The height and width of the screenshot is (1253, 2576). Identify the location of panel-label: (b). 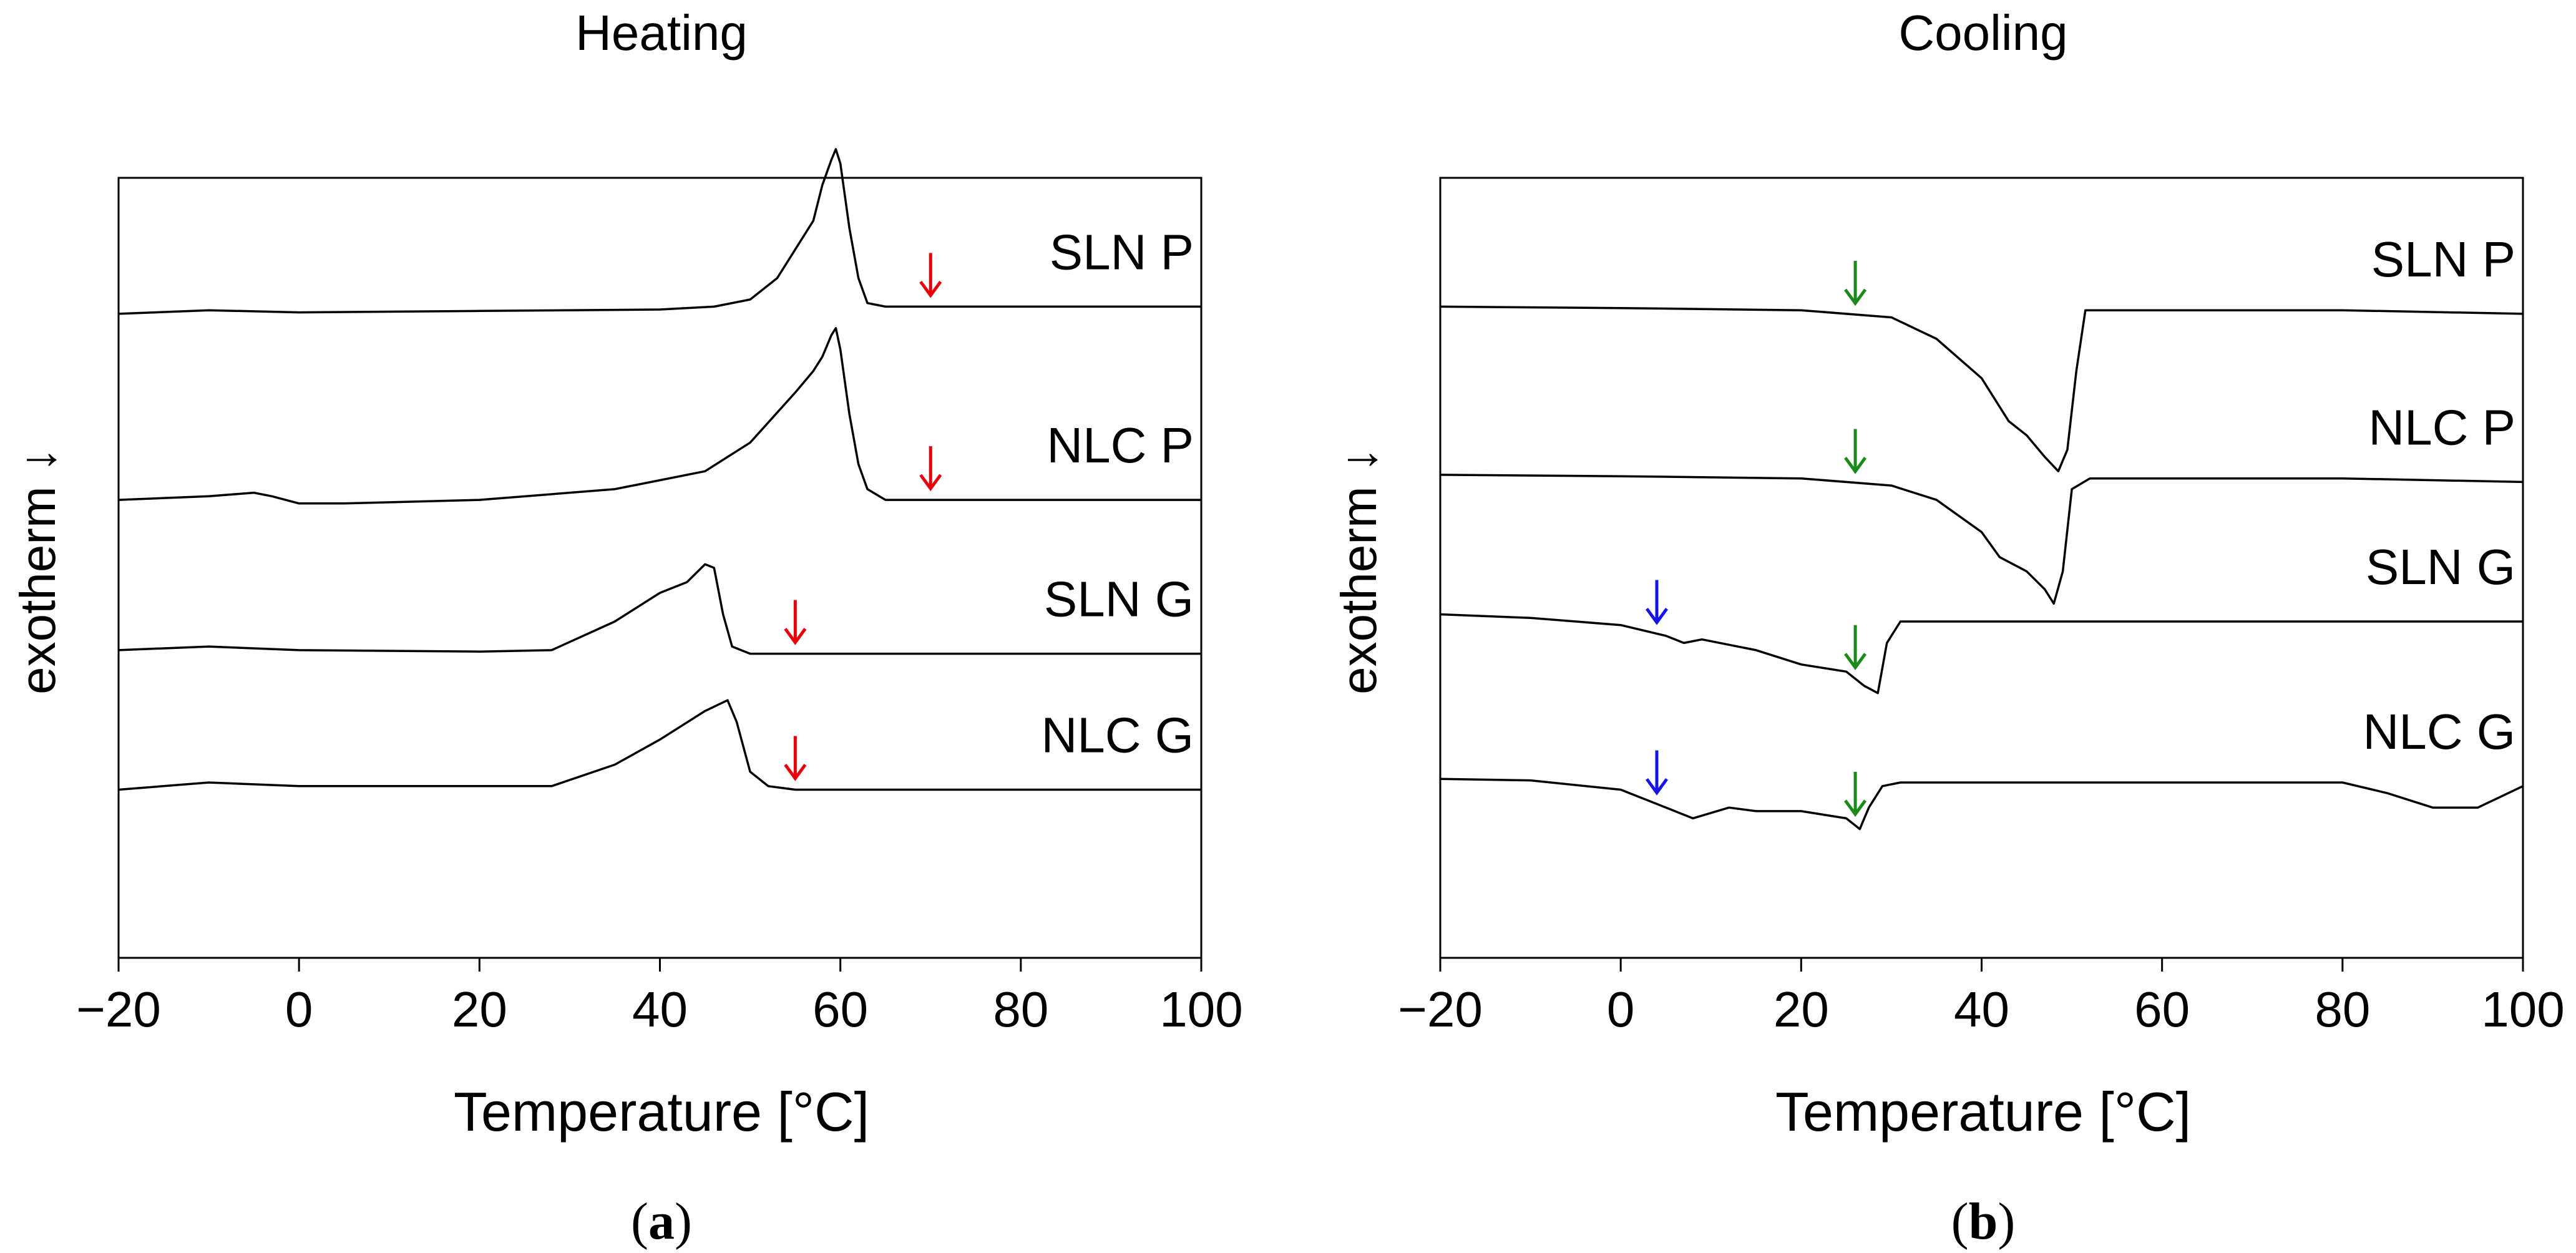
(1983, 1221).